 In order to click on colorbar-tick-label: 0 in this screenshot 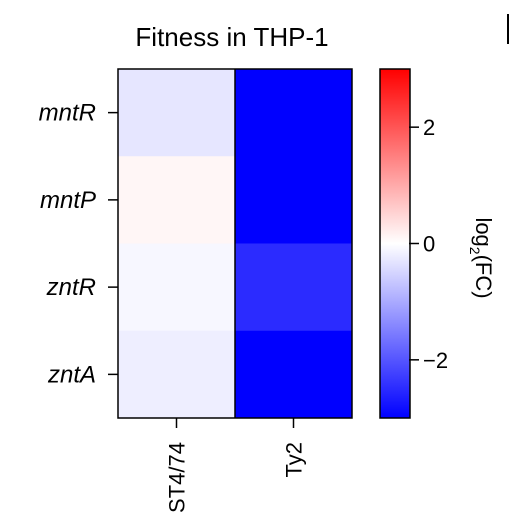, I will do `click(429, 244)`.